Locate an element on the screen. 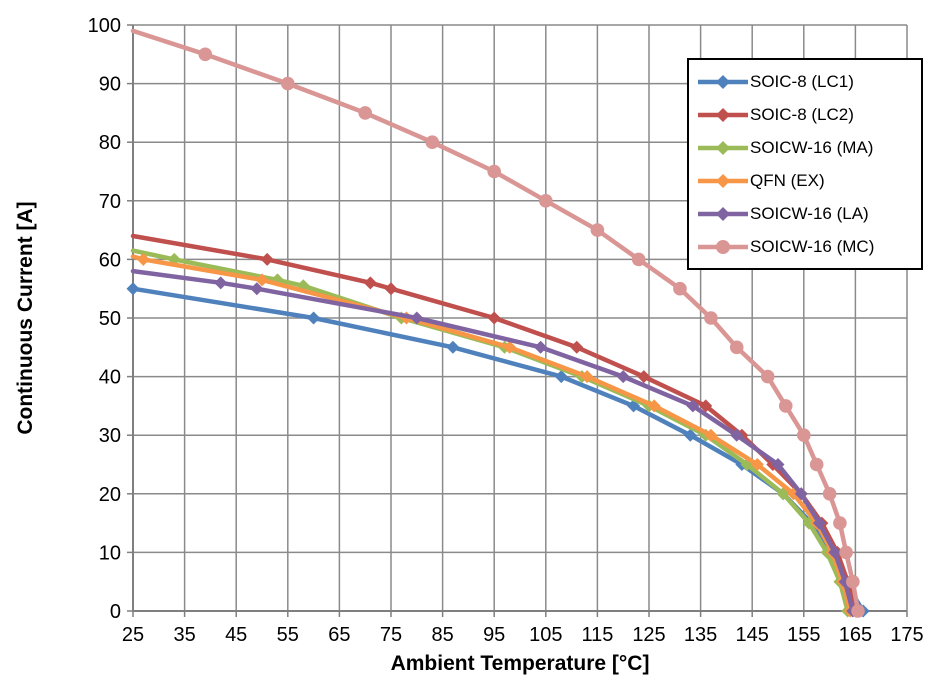 Image resolution: width=942 pixels, height=699 pixels. legend-label: SOICW-16 (MC) is located at coordinates (812, 246).